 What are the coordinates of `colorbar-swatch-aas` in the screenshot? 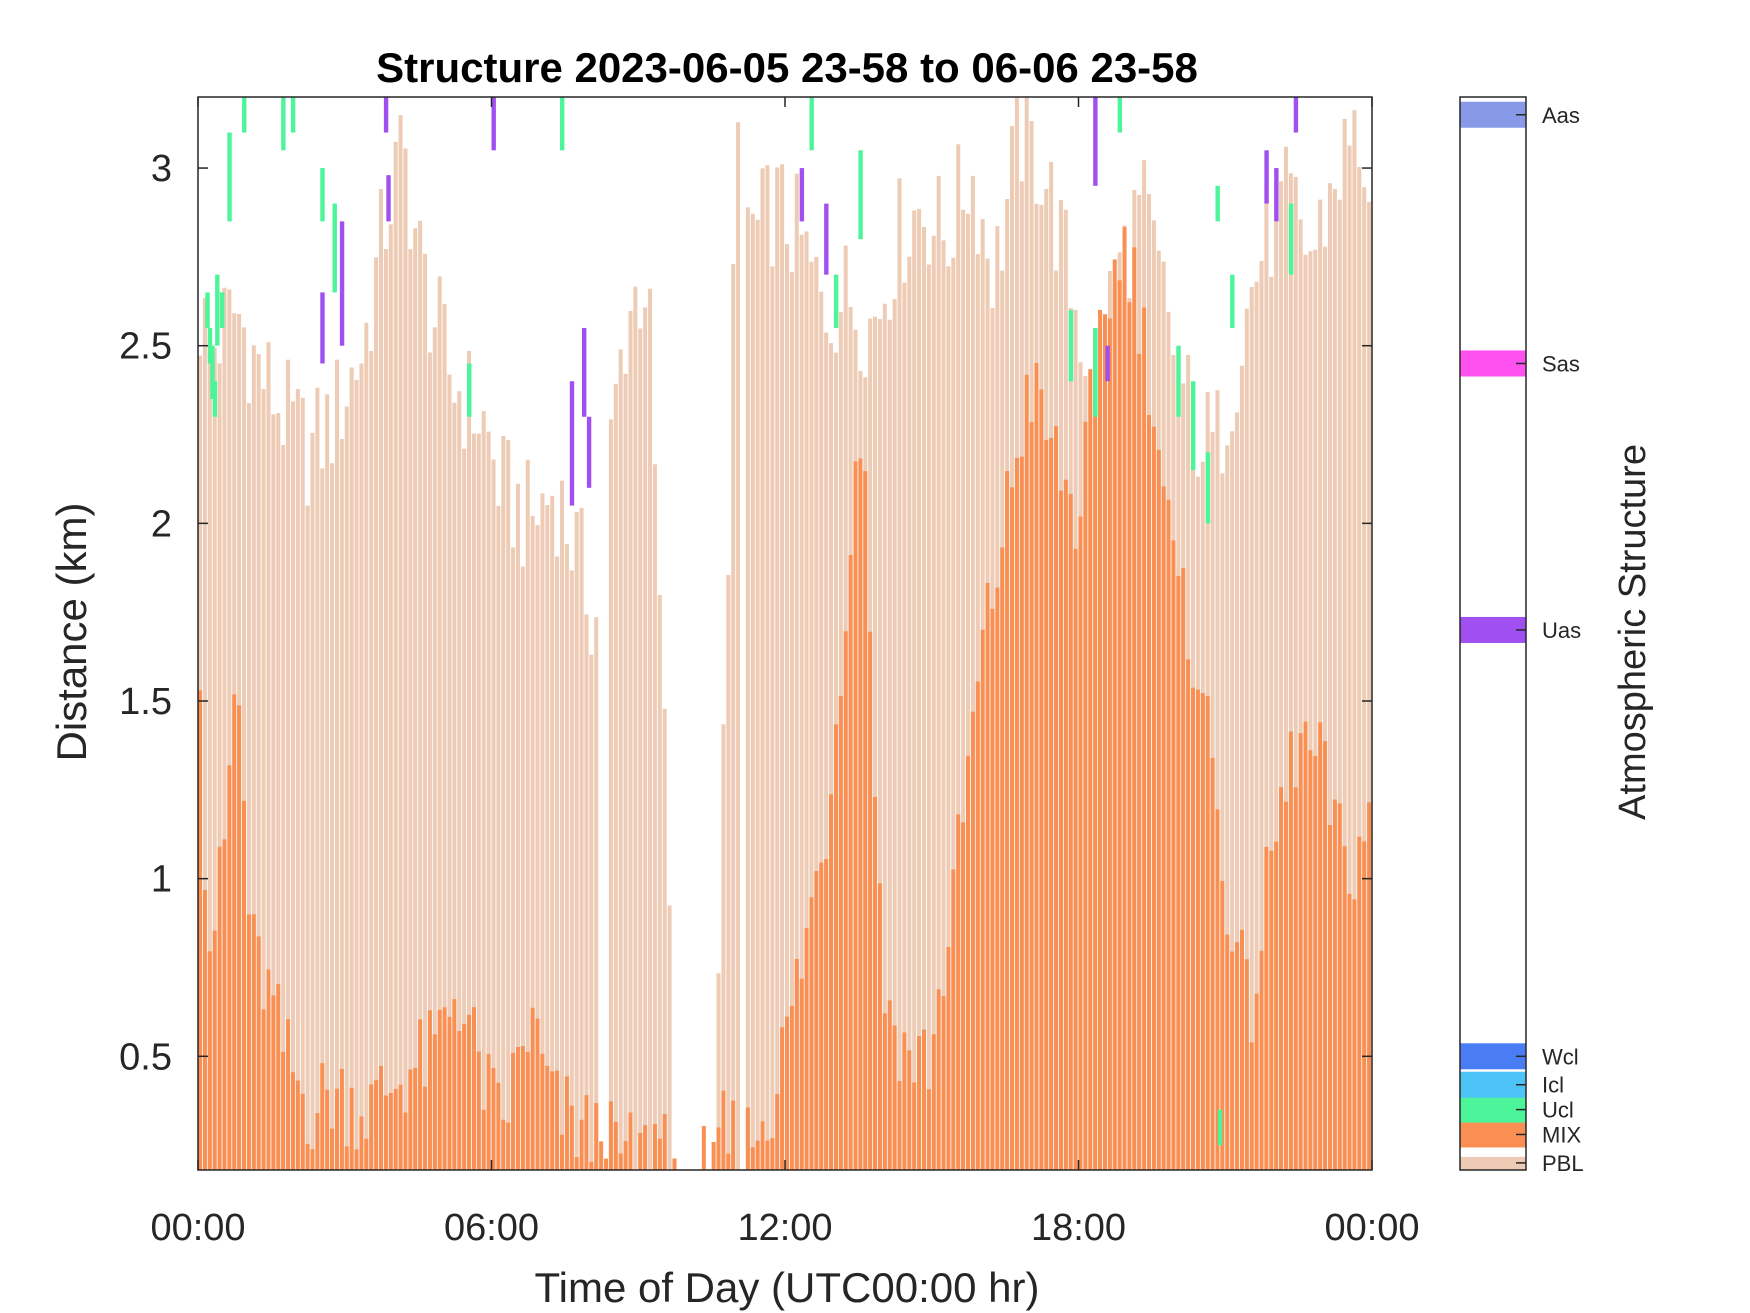 It's located at (1493, 114).